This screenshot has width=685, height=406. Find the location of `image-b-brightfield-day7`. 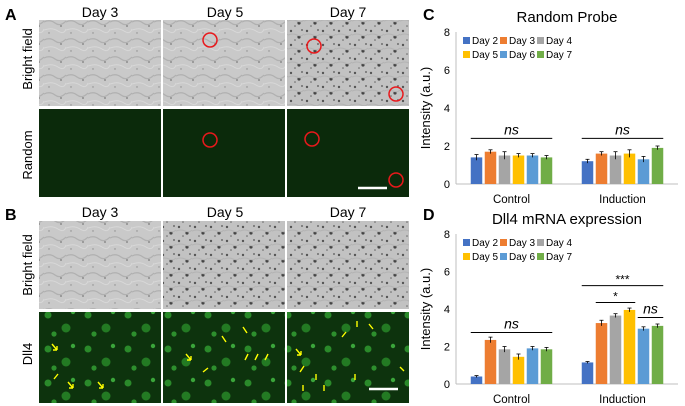

image-b-brightfield-day7 is located at coordinates (348, 265).